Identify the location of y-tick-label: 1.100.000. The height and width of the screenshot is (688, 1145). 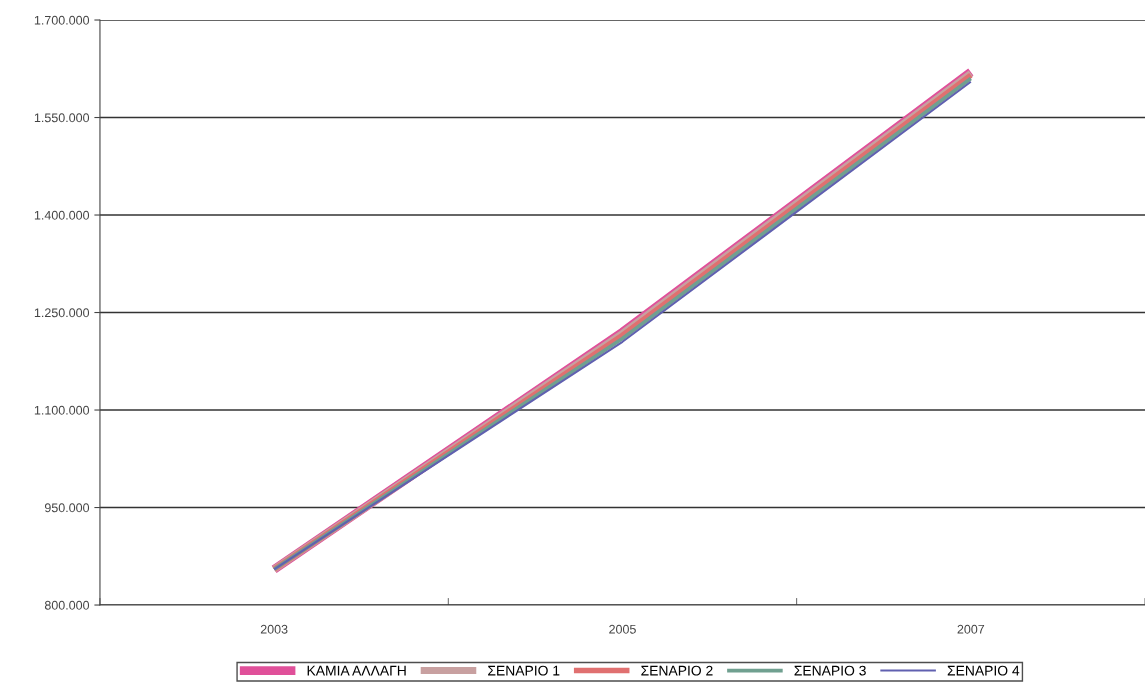
(62, 410).